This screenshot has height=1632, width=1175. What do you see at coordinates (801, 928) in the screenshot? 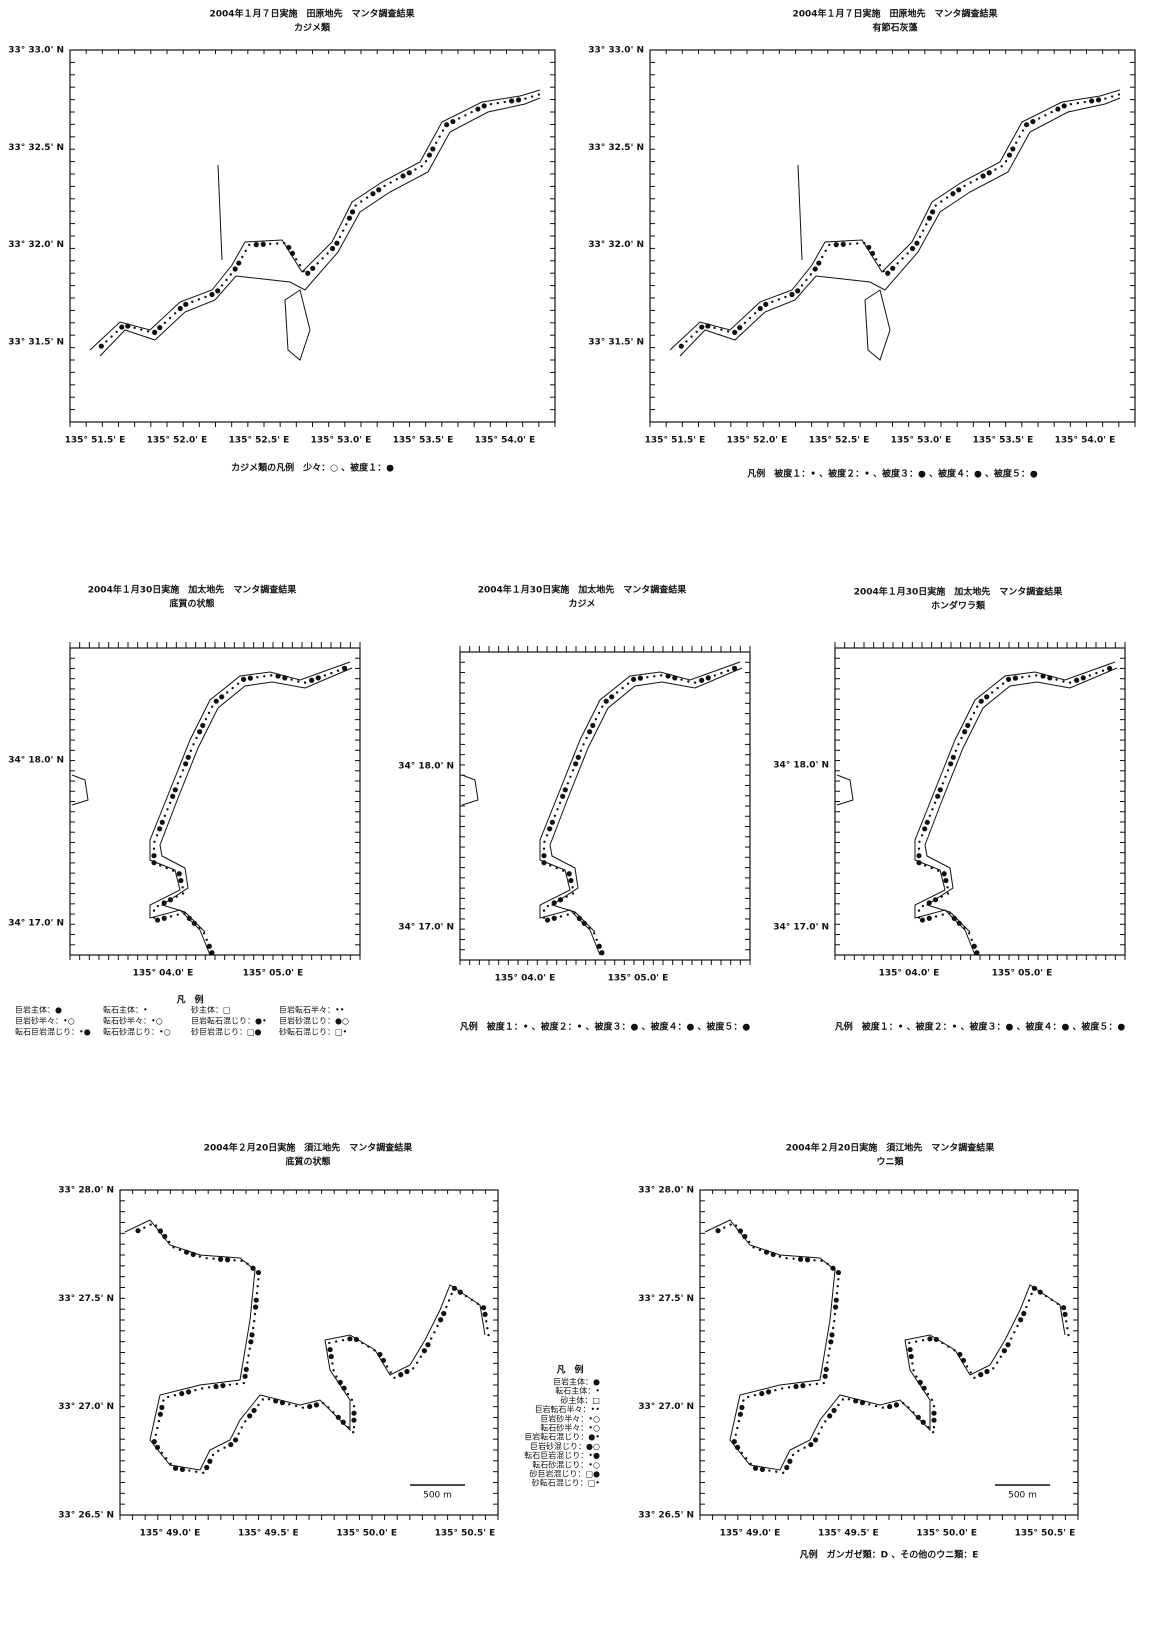
I see `lat-label: 34° 17.0' N` at bounding box center [801, 928].